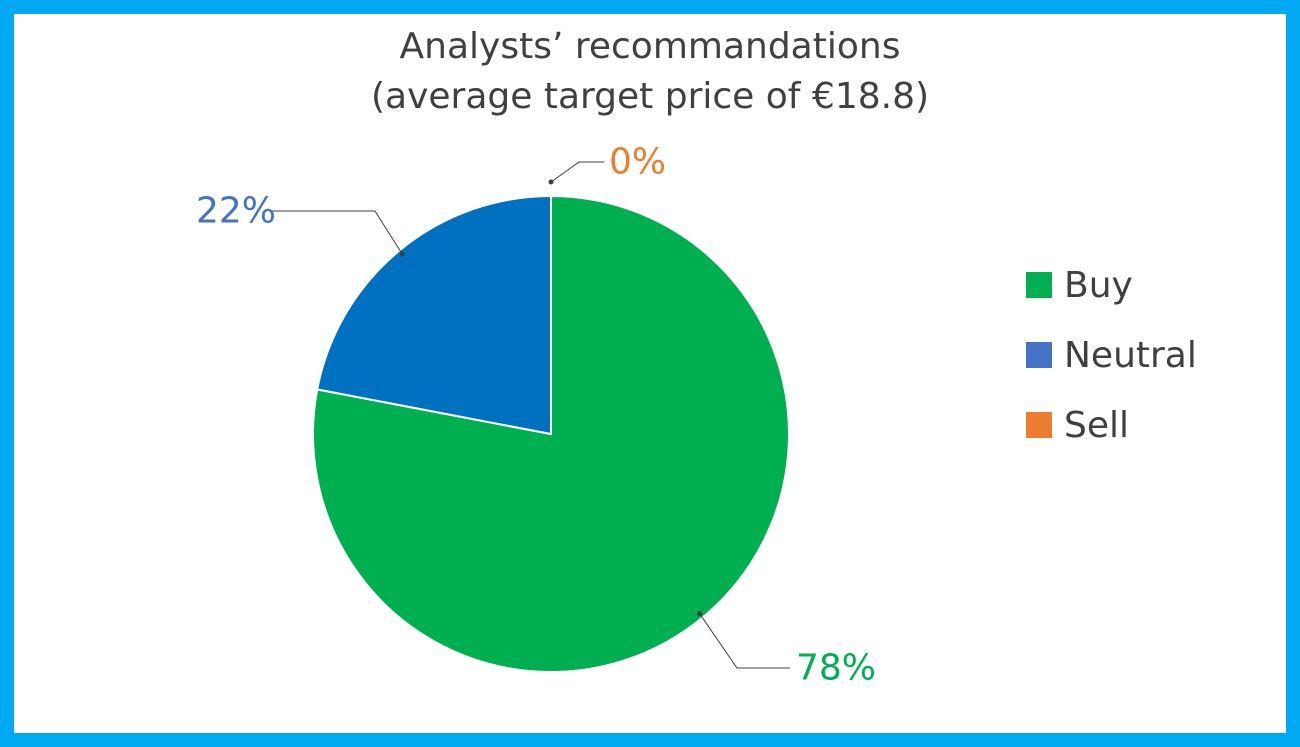 Image resolution: width=1300 pixels, height=747 pixels. What do you see at coordinates (744, 641) in the screenshot?
I see `leader-line-buy` at bounding box center [744, 641].